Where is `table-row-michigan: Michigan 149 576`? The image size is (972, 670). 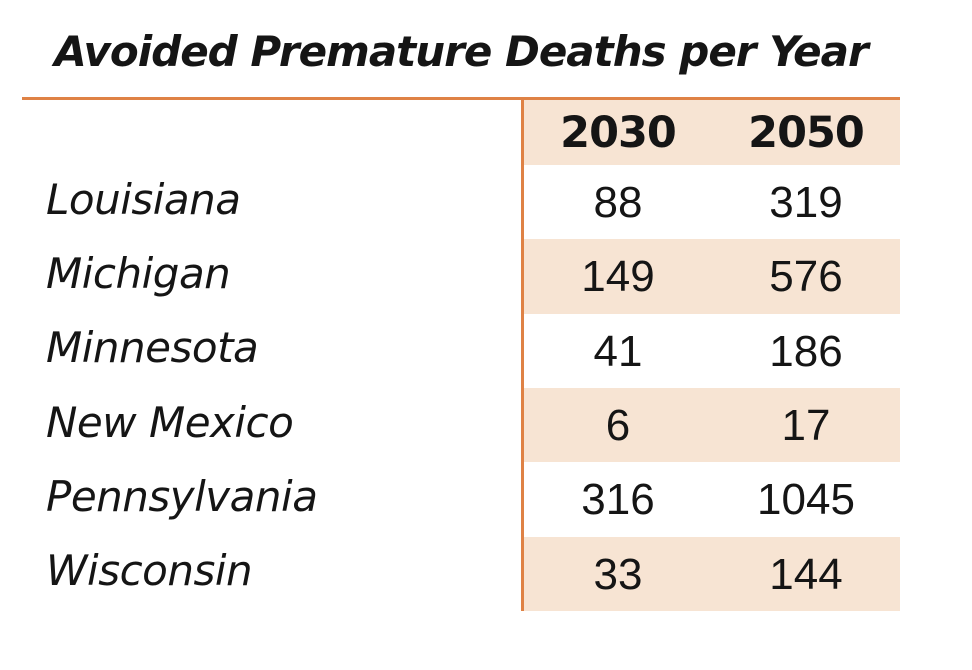
table-row-michigan: Michigan 149 576 is located at coordinates (461, 276).